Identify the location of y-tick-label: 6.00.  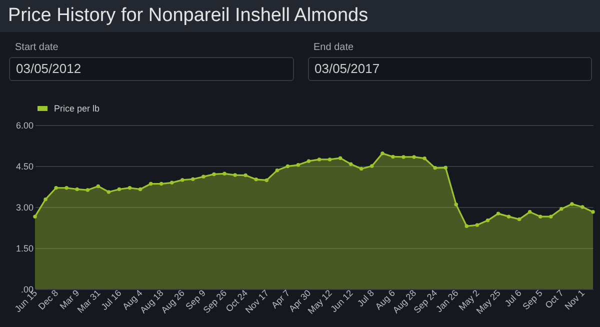
(25, 125).